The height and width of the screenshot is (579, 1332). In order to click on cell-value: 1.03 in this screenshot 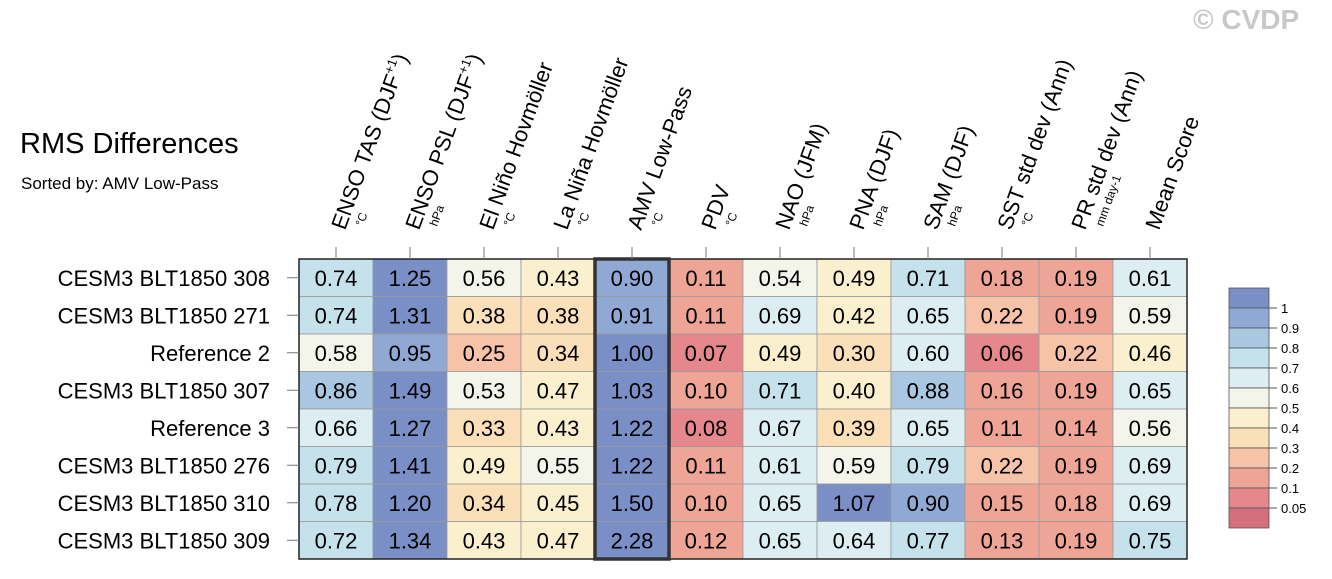, I will do `click(632, 390)`.